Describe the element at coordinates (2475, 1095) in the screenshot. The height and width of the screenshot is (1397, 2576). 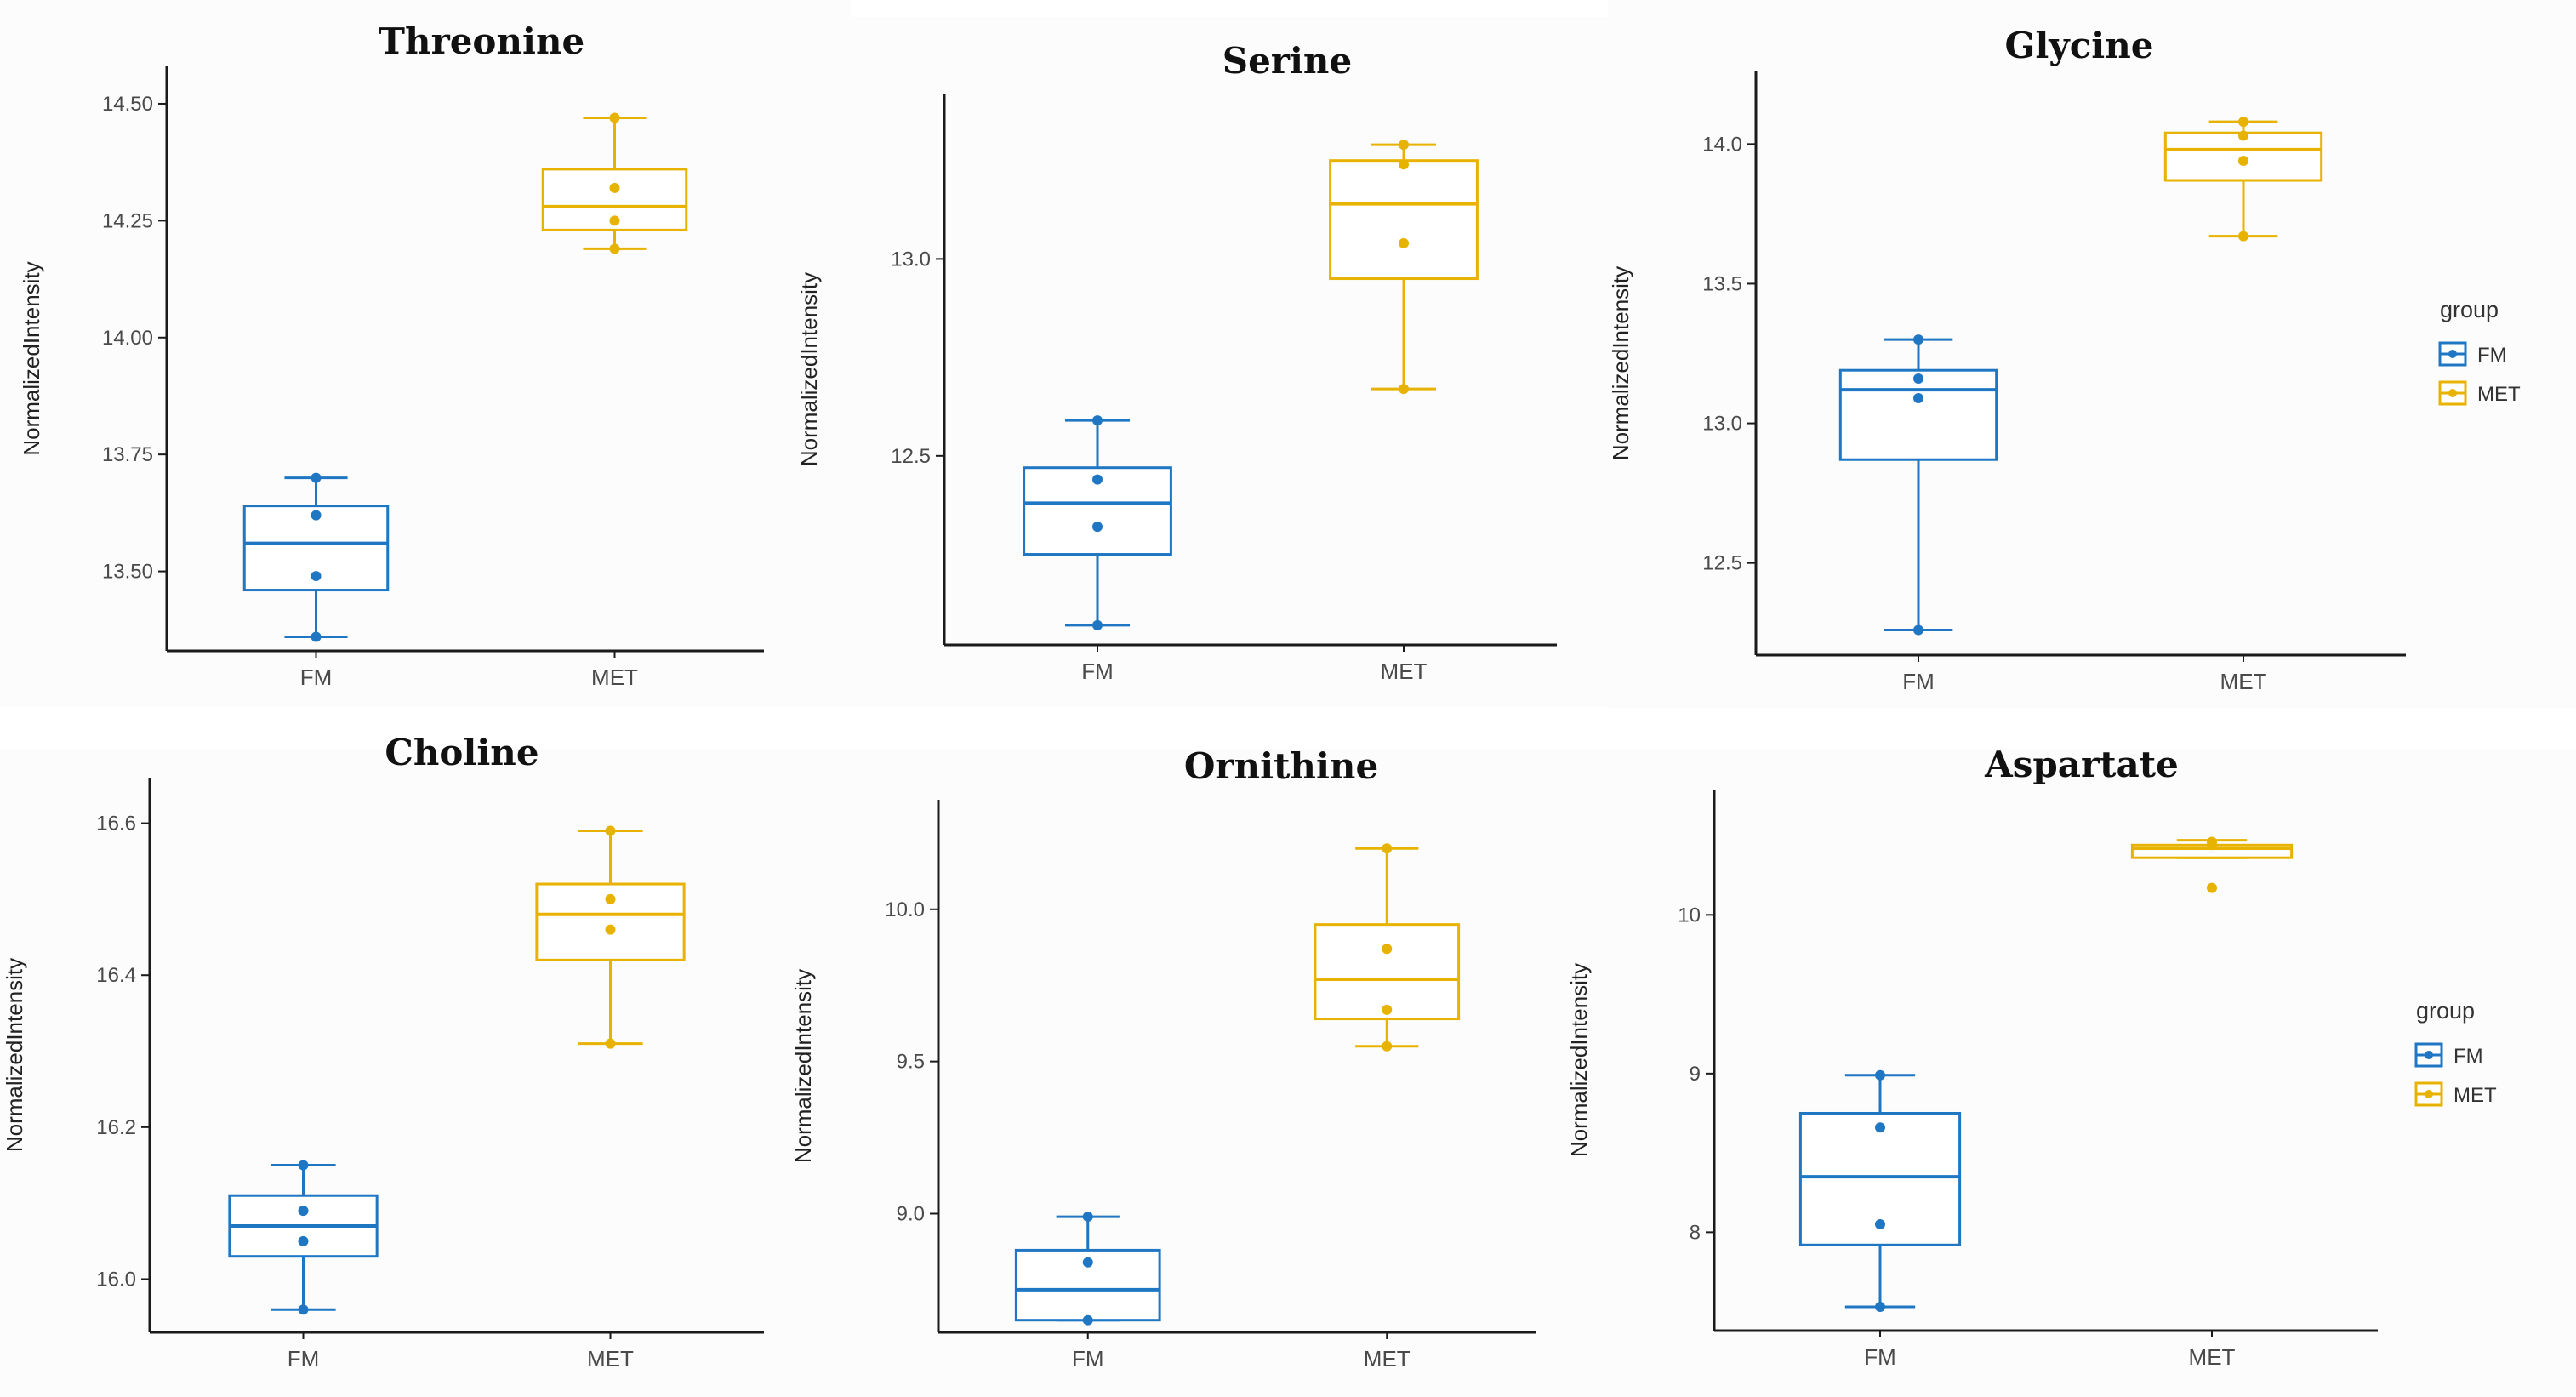
I see `legend-label-met: MET` at that location.